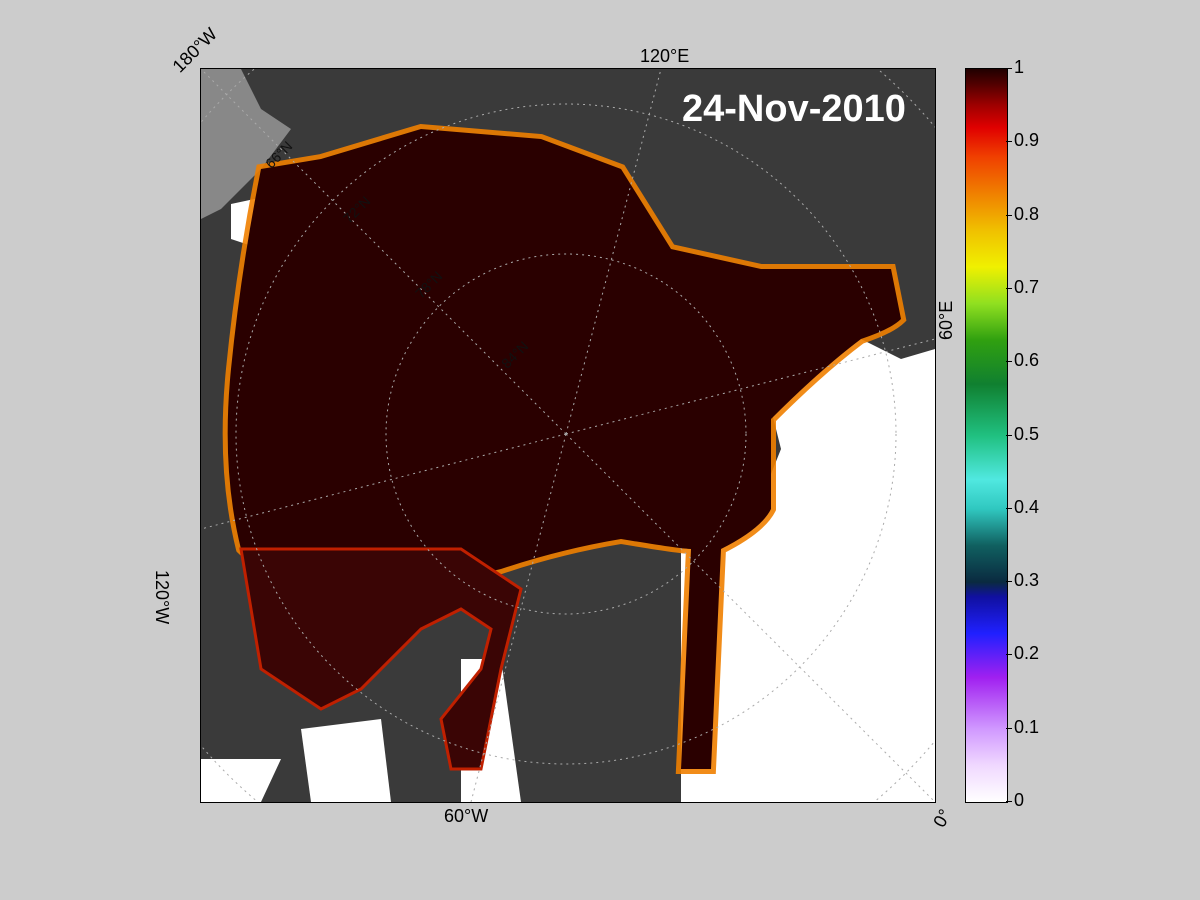 This screenshot has width=1200, height=900. What do you see at coordinates (466, 816) in the screenshot?
I see `lon-label-60w: 60°W` at bounding box center [466, 816].